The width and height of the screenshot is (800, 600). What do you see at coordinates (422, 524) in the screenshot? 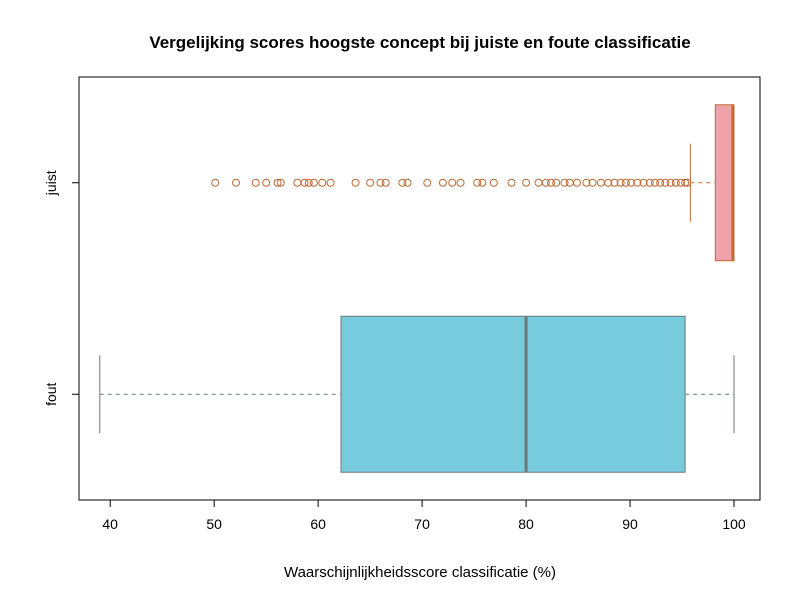
I see `x-tick-label: 70` at bounding box center [422, 524].